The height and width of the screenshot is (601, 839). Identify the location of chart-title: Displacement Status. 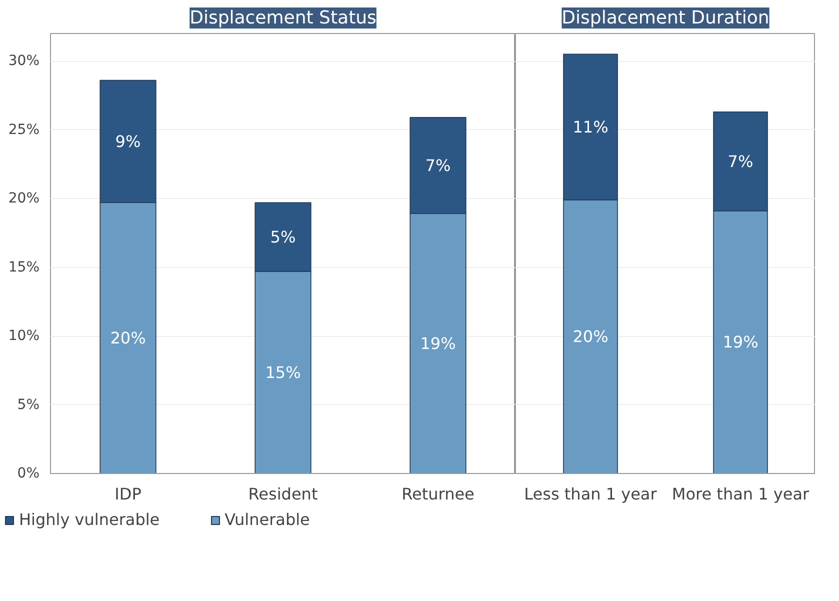
(283, 18).